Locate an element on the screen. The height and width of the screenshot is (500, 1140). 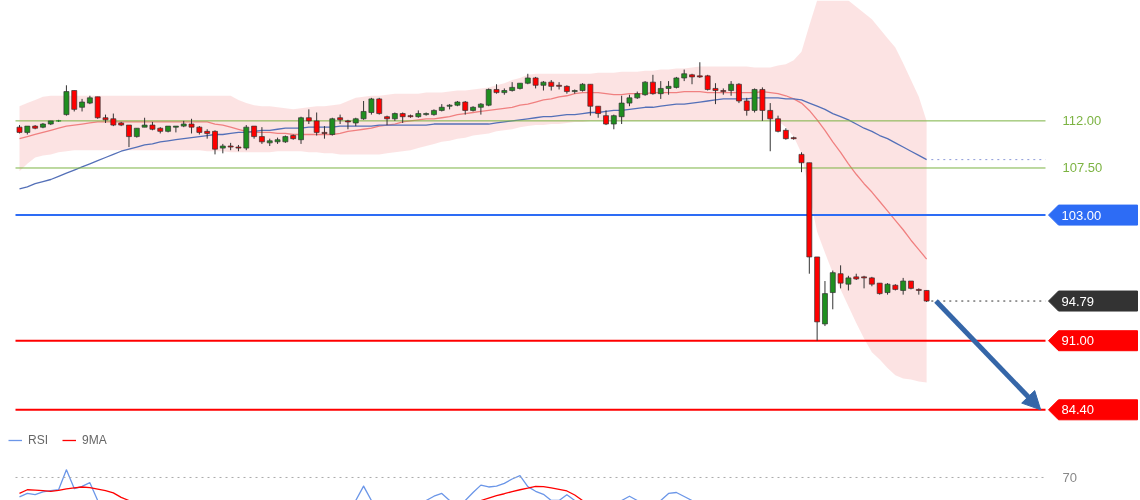
legend-label: 9MA is located at coordinates (94, 440).